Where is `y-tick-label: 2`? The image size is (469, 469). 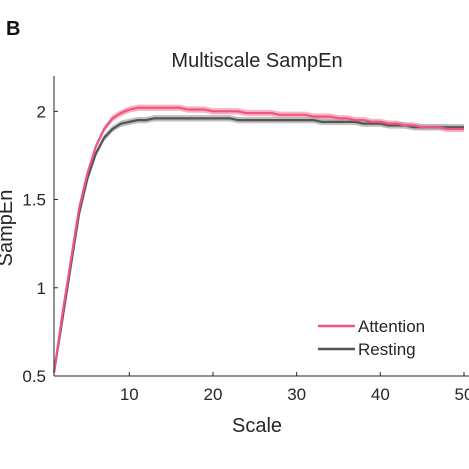
y-tick-label: 2 is located at coordinates (41, 111).